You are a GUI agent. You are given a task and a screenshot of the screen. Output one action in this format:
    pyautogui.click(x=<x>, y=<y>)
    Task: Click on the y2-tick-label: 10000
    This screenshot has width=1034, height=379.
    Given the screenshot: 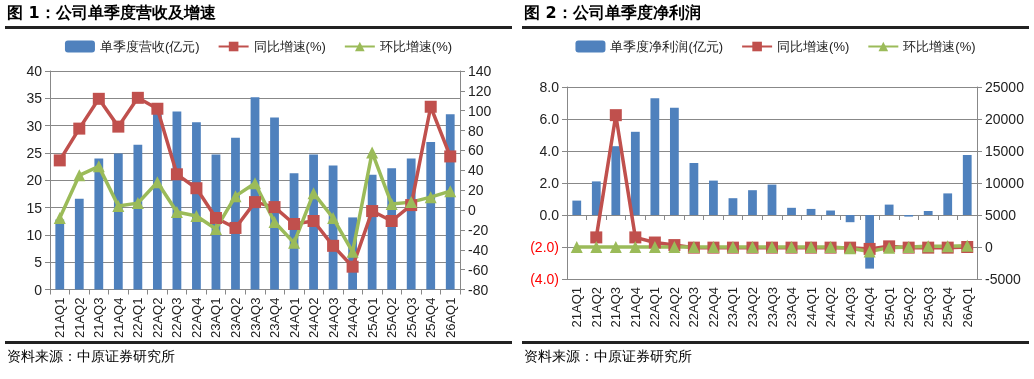 What is the action you would take?
    pyautogui.click(x=1005, y=183)
    